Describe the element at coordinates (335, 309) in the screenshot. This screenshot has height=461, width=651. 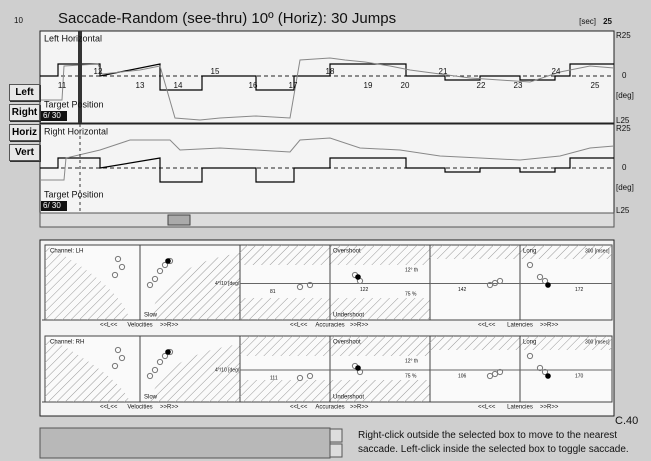
I see `under-region` at that location.